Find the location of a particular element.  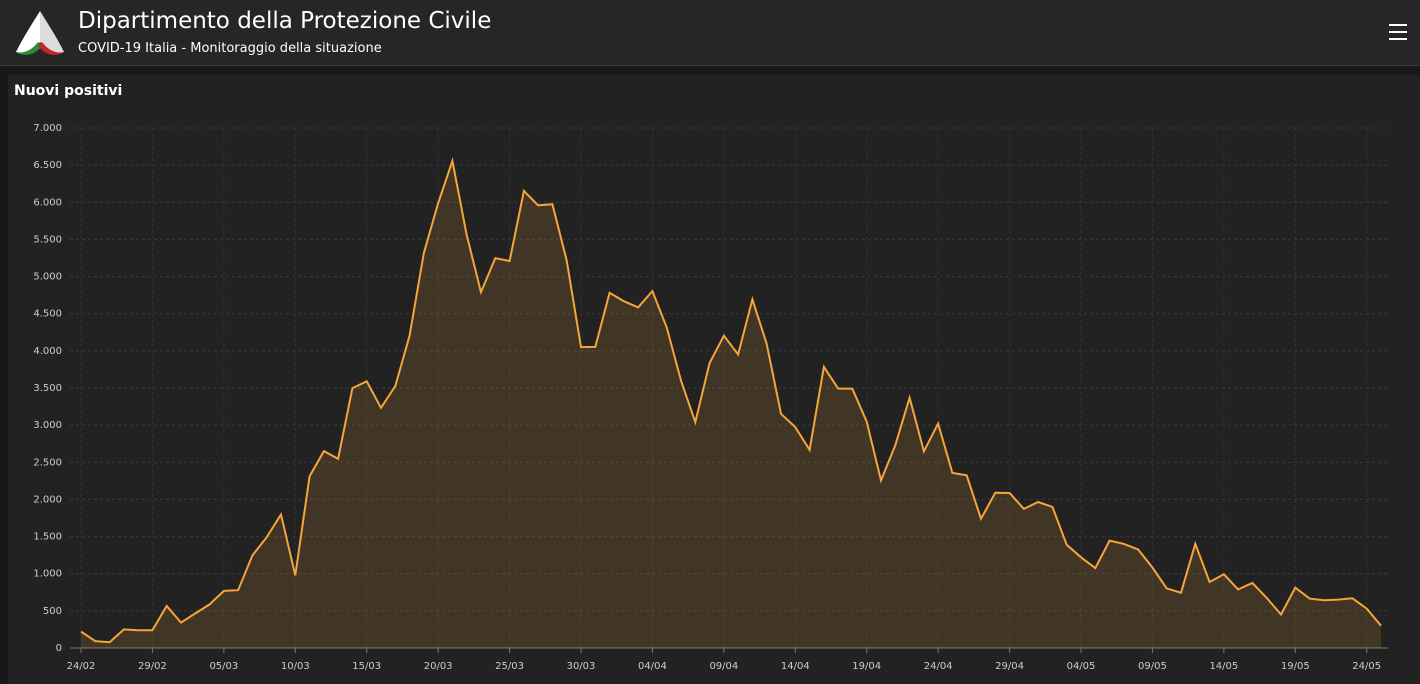

y-tick-label: 7.000 is located at coordinates (47, 128).